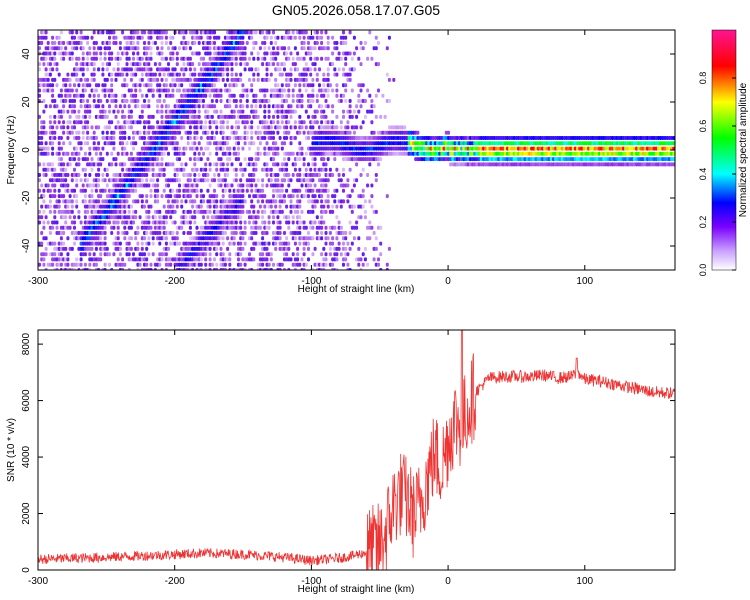 The image size is (750, 600). I want to click on x-tick-label: 100, so click(584, 281).